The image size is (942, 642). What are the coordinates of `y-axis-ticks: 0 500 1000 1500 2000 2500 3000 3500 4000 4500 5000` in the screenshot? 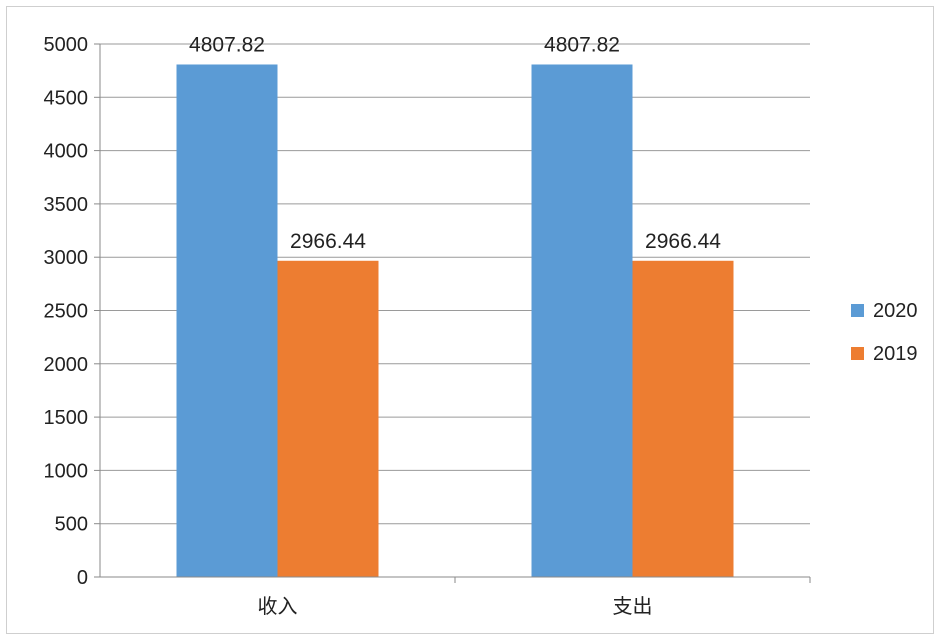 It's located at (66, 311).